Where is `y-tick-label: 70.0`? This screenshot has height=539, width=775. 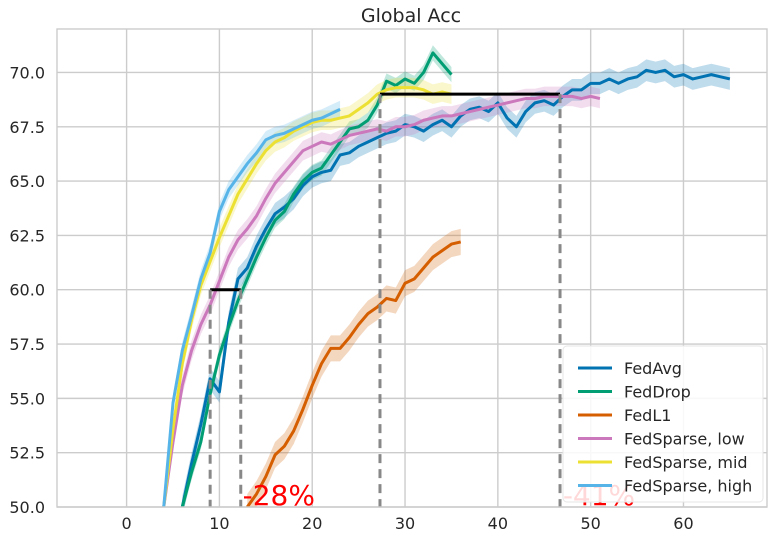
y-tick-label: 70.0 is located at coordinates (27, 72).